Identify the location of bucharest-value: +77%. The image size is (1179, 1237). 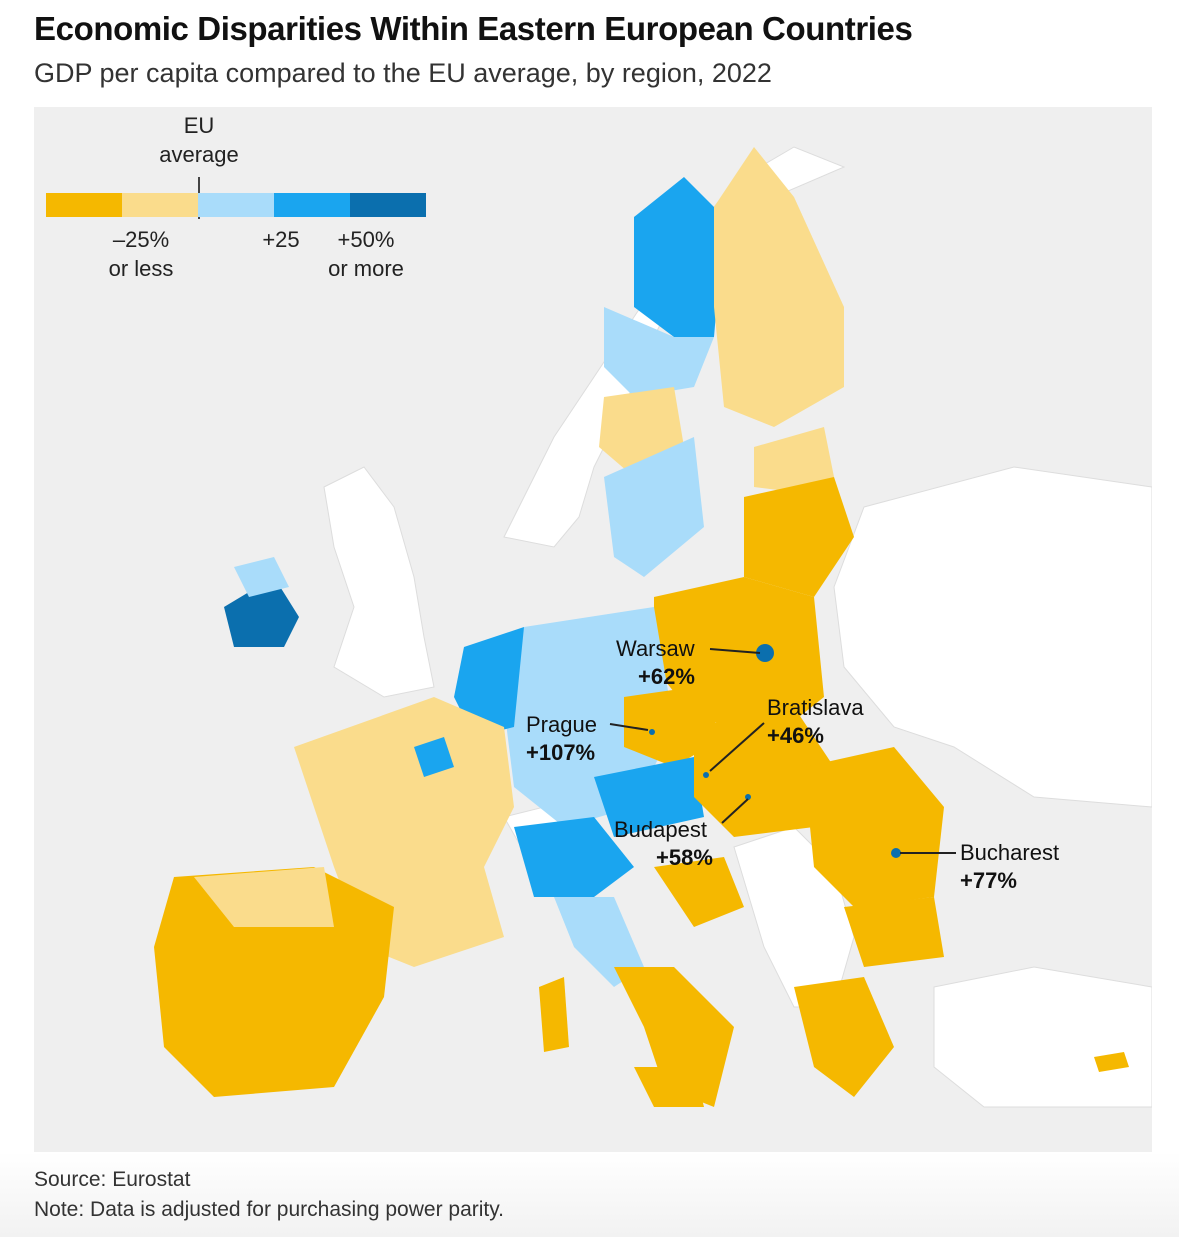
(988, 880).